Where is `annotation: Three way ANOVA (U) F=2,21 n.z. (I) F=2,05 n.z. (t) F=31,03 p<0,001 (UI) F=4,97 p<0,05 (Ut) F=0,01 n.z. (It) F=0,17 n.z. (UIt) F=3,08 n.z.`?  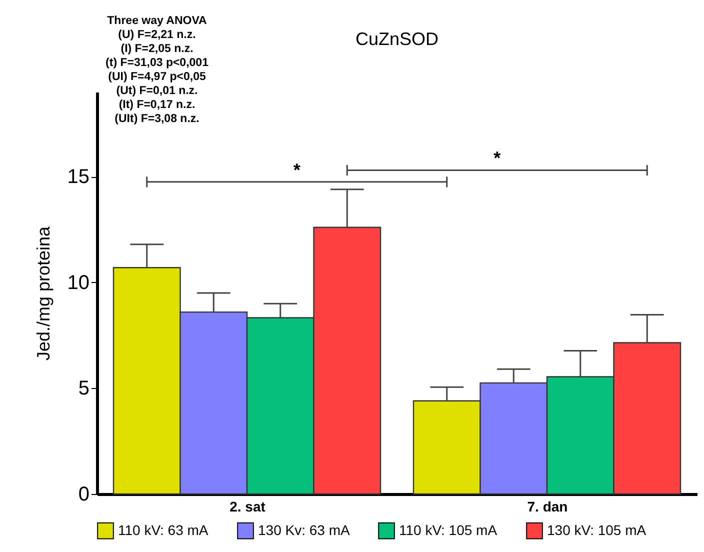 annotation: Three way ANOVA (U) F=2,21 n.z. (I) F=2,05 n.z. (t) F=31,03 p<0,001 (UI) F=4,97 p<0,05 (Ut) F=0,01 n.z. (It) F=0,17 n.z. (UIt) F=3,08 n.z. is located at coordinates (158, 70).